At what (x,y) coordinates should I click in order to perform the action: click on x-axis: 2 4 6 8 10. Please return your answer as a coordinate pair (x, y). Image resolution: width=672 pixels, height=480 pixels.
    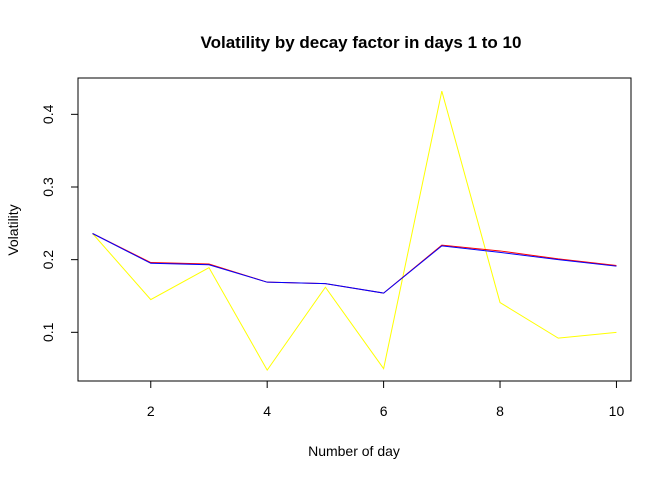
    Looking at the image, I should click on (386, 399).